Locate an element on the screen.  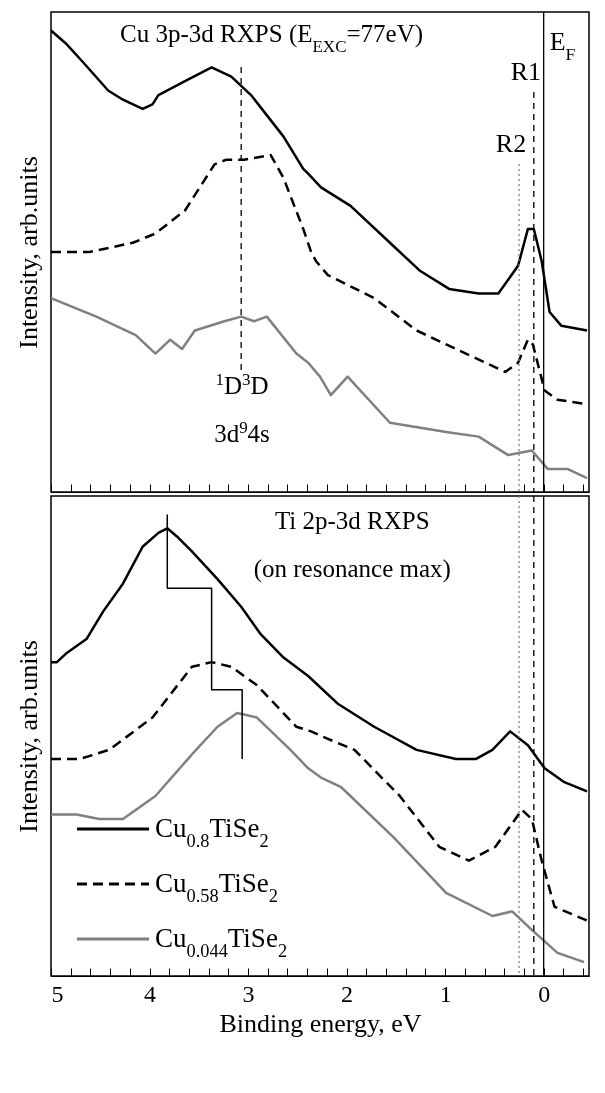
x-axis-title: Binding energy, eV is located at coordinates (320, 1023).